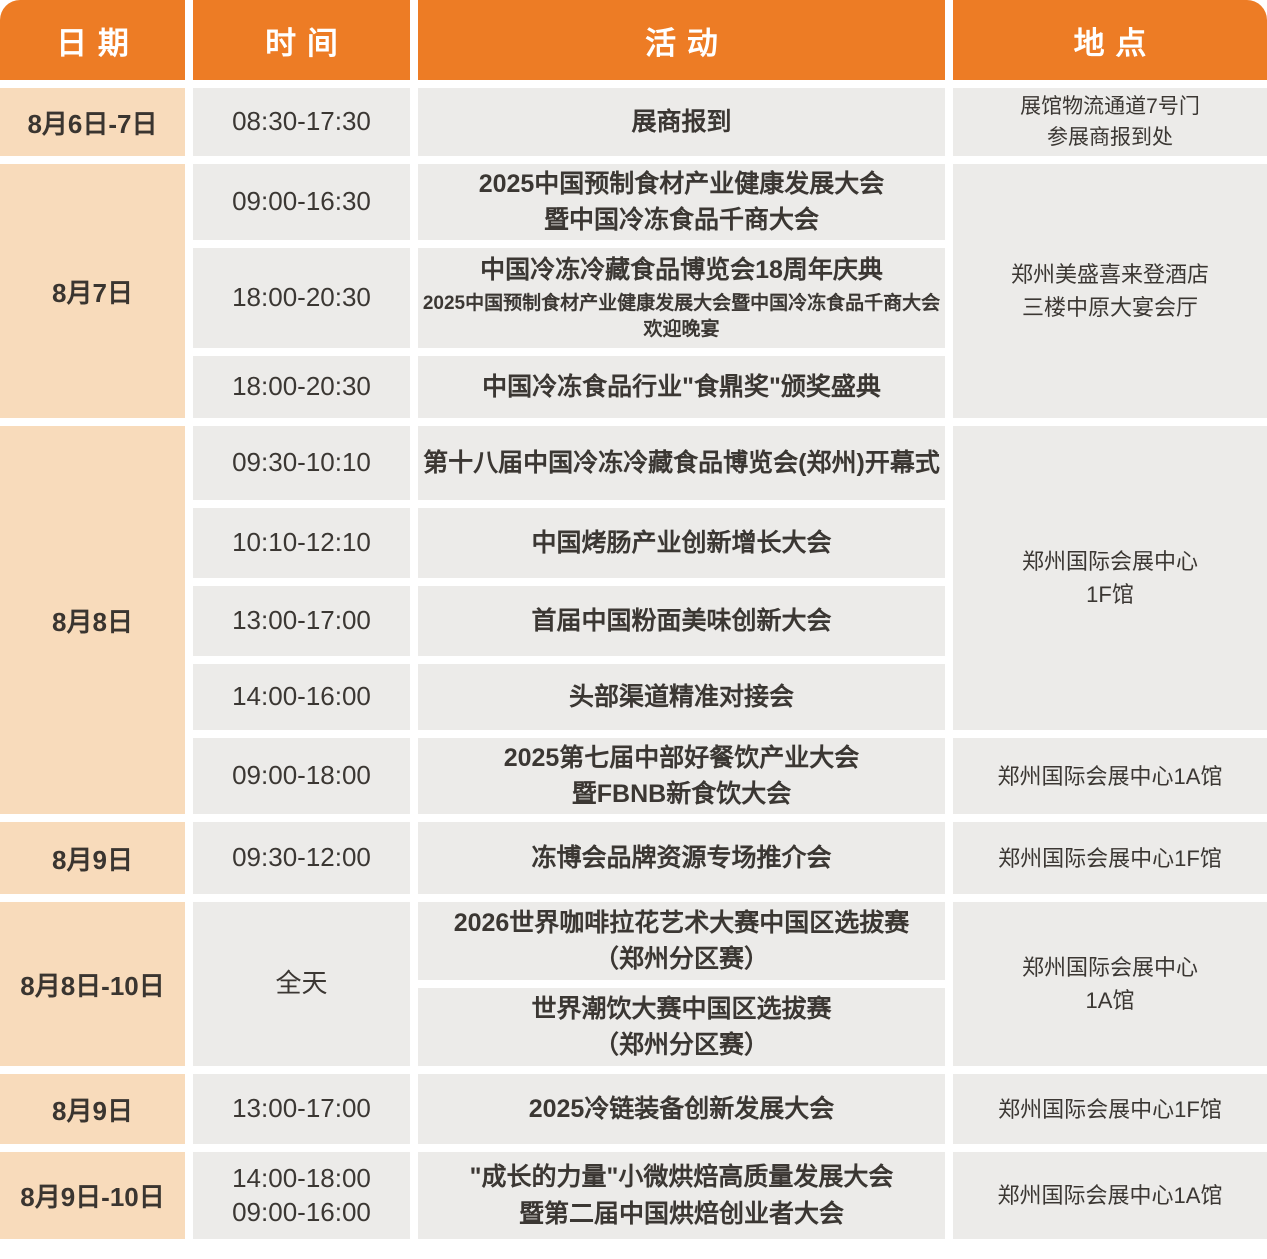 Image resolution: width=1267 pixels, height=1259 pixels. I want to click on activity-cell: 展商报到, so click(681, 122).